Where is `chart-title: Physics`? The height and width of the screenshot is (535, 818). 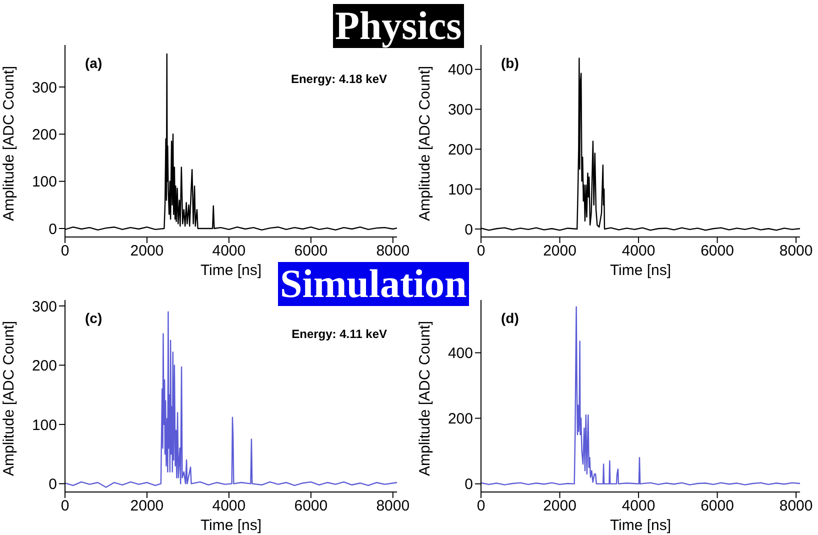 chart-title: Physics is located at coordinates (398, 25).